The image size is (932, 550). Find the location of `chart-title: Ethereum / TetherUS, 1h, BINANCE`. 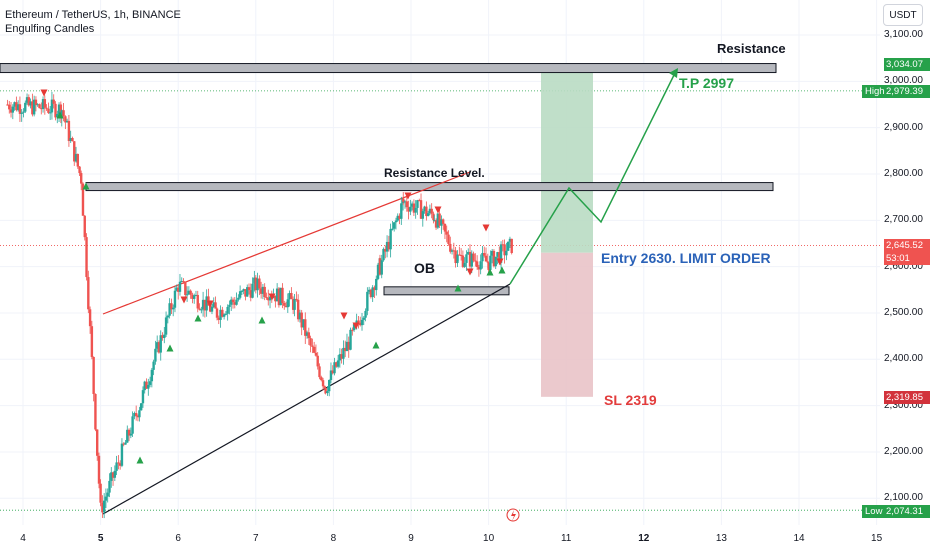

chart-title: Ethereum / TetherUS, 1h, BINANCE is located at coordinates (93, 15).